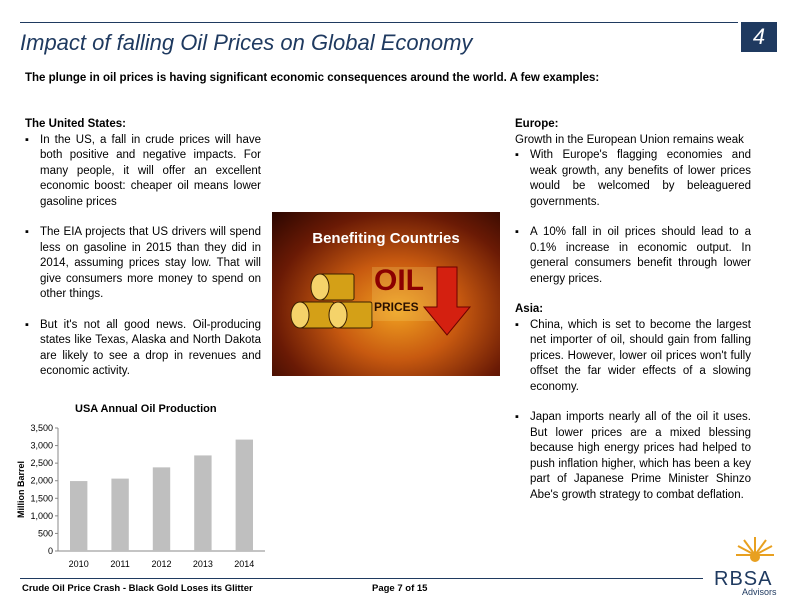  I want to click on y-tick-label: 2,000, so click(41, 481).